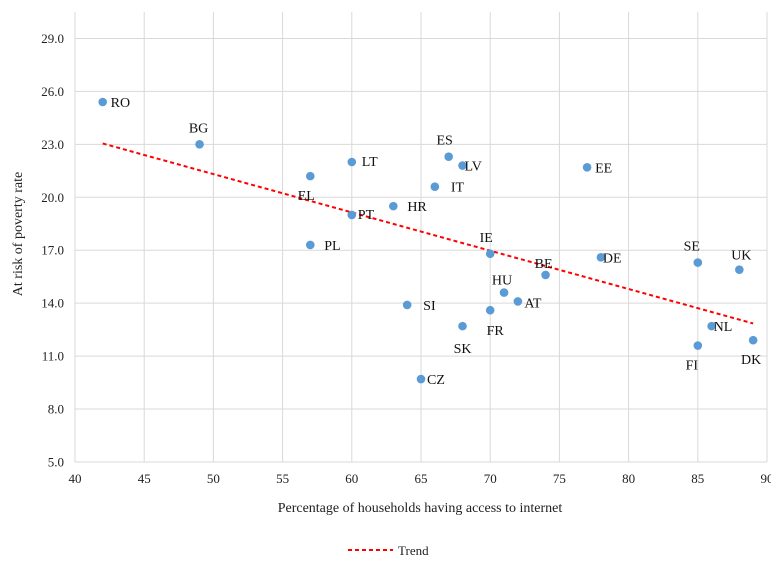  What do you see at coordinates (751, 360) in the screenshot?
I see `point-label-dk: DK` at bounding box center [751, 360].